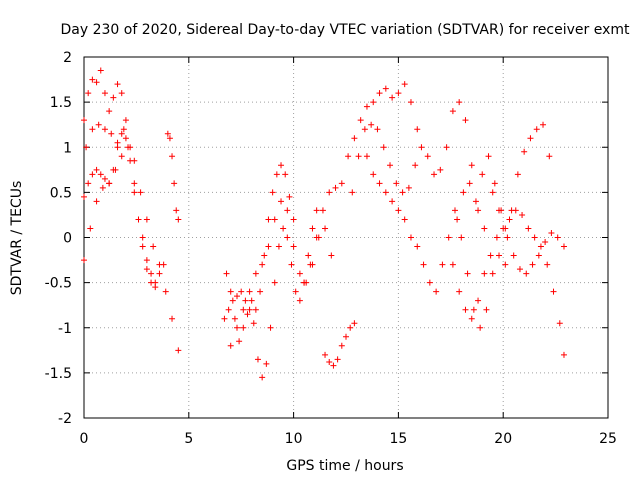 The width and height of the screenshot is (640, 480). Describe the element at coordinates (398, 439) in the screenshot. I see `x-tick-label: 15` at that location.